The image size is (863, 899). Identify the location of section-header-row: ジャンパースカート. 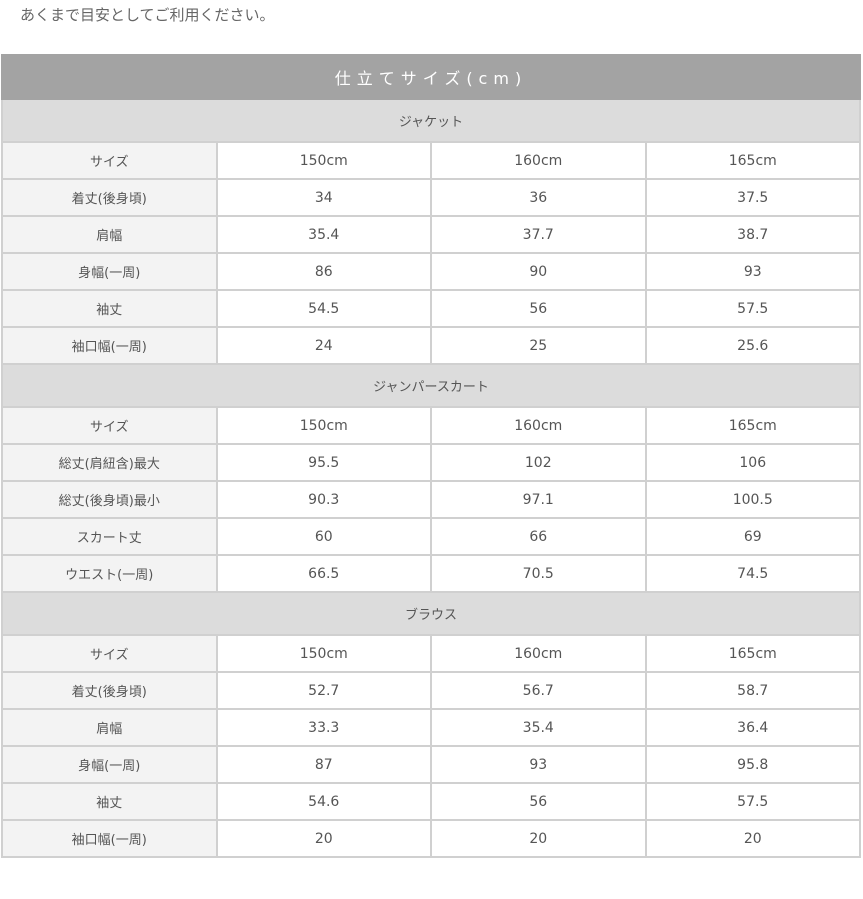
(431, 385).